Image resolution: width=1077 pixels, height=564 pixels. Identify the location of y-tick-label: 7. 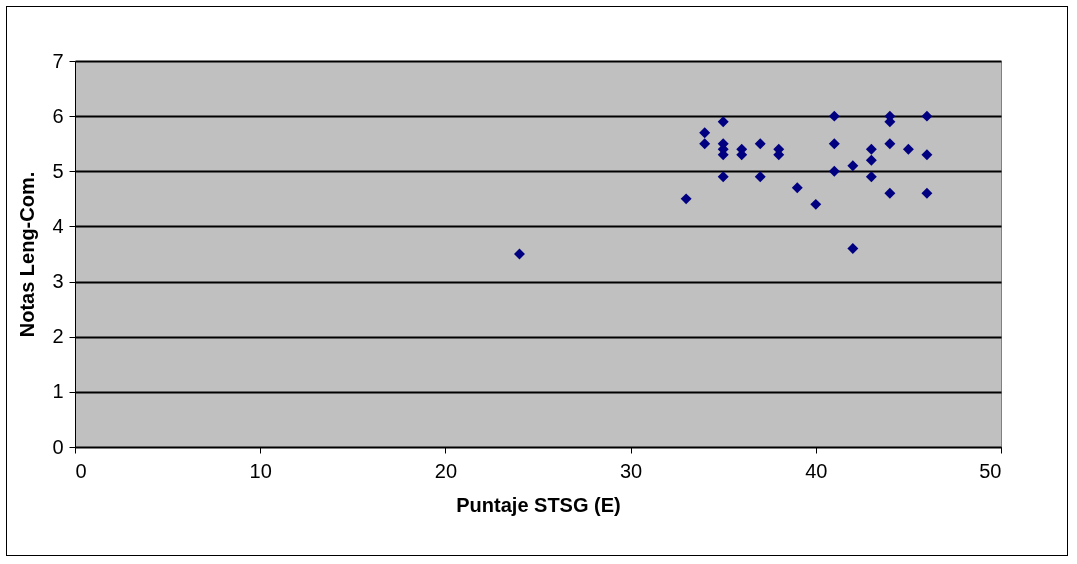
(58, 60).